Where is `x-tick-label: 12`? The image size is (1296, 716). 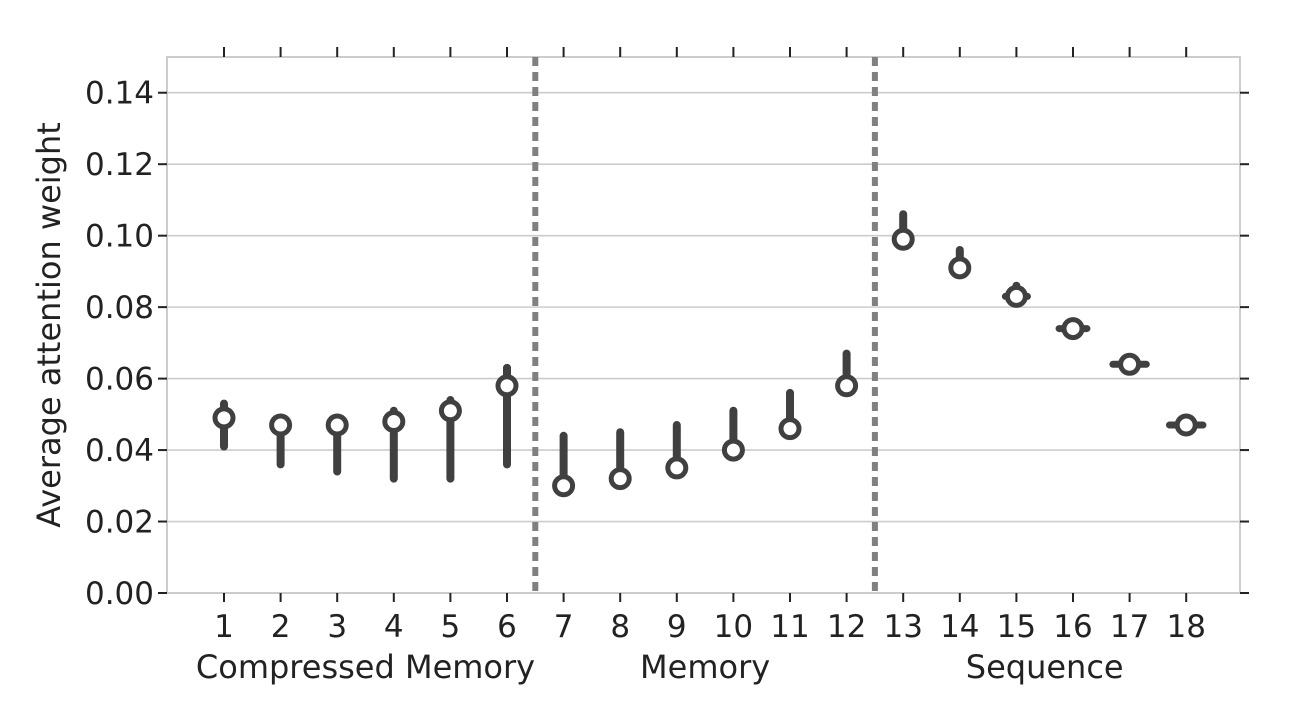 x-tick-label: 12 is located at coordinates (846, 627).